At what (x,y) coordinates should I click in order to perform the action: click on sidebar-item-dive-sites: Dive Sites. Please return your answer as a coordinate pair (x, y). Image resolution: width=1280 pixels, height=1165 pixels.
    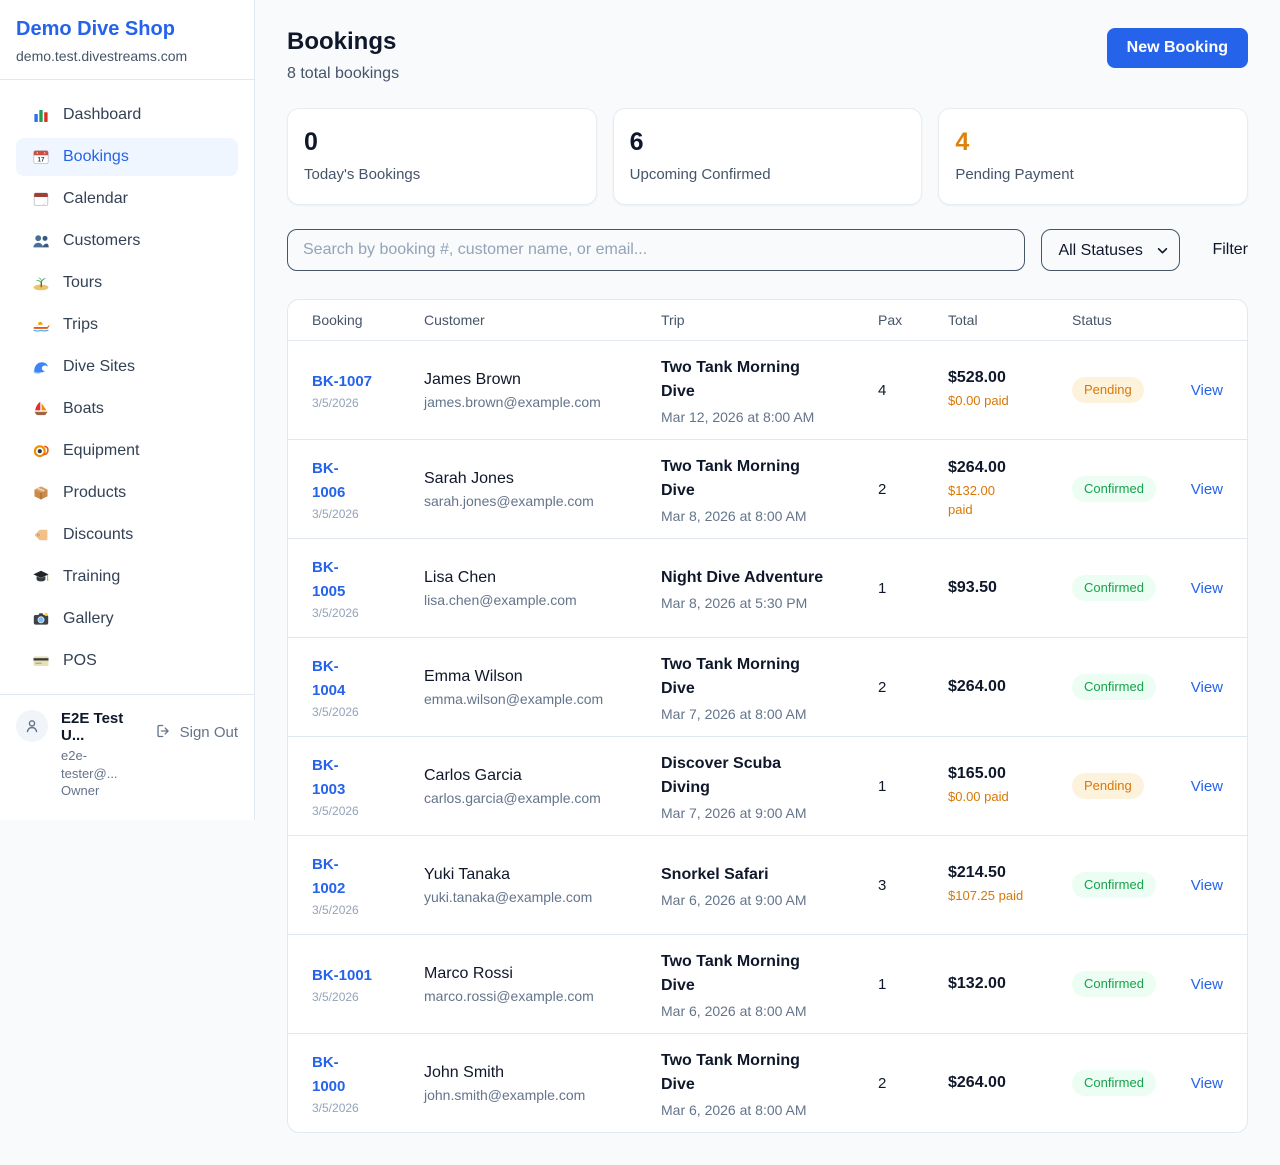
    Looking at the image, I should click on (127, 367).